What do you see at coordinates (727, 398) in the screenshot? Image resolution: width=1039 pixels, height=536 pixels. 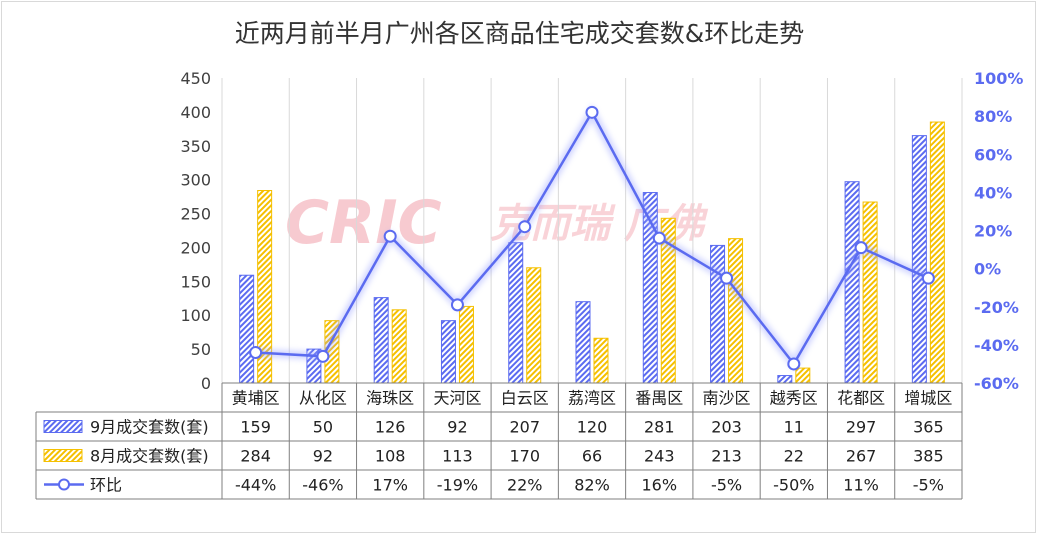 I see `category-label: 南沙区` at bounding box center [727, 398].